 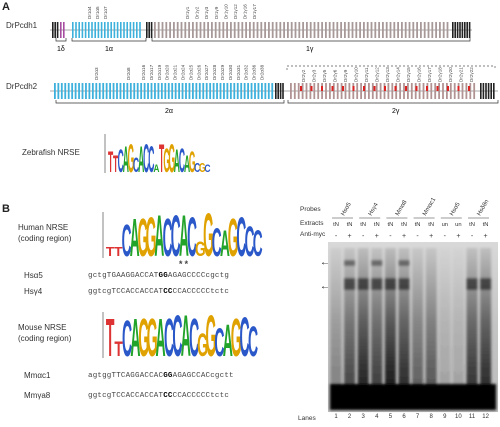 I want to click on mouse-nrse-label: Mouse NRSE (coding region), so click(x=44, y=333).